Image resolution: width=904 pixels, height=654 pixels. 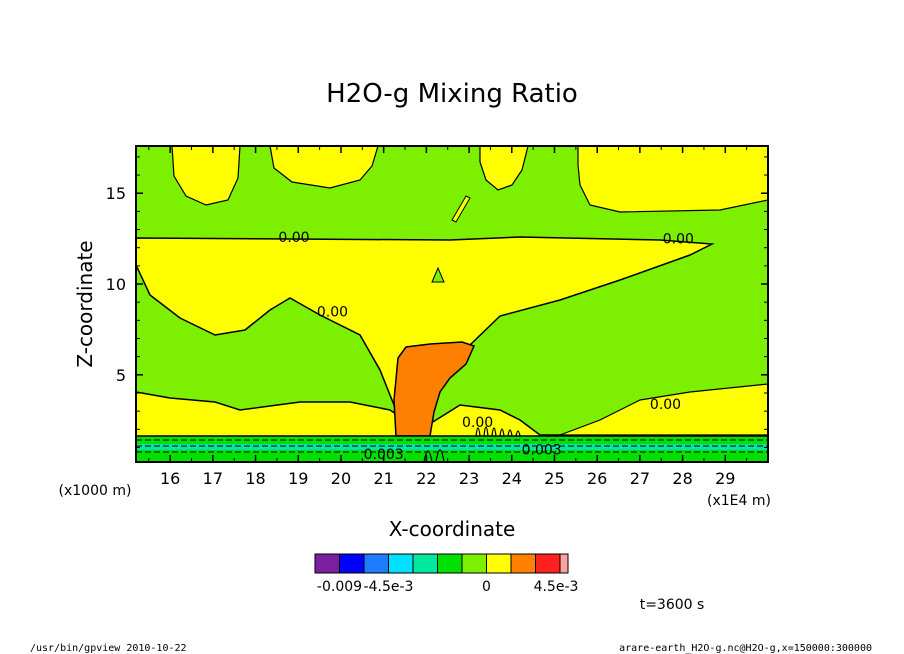 What do you see at coordinates (206, 176) in the screenshot?
I see `positive-region-top-left` at bounding box center [206, 176].